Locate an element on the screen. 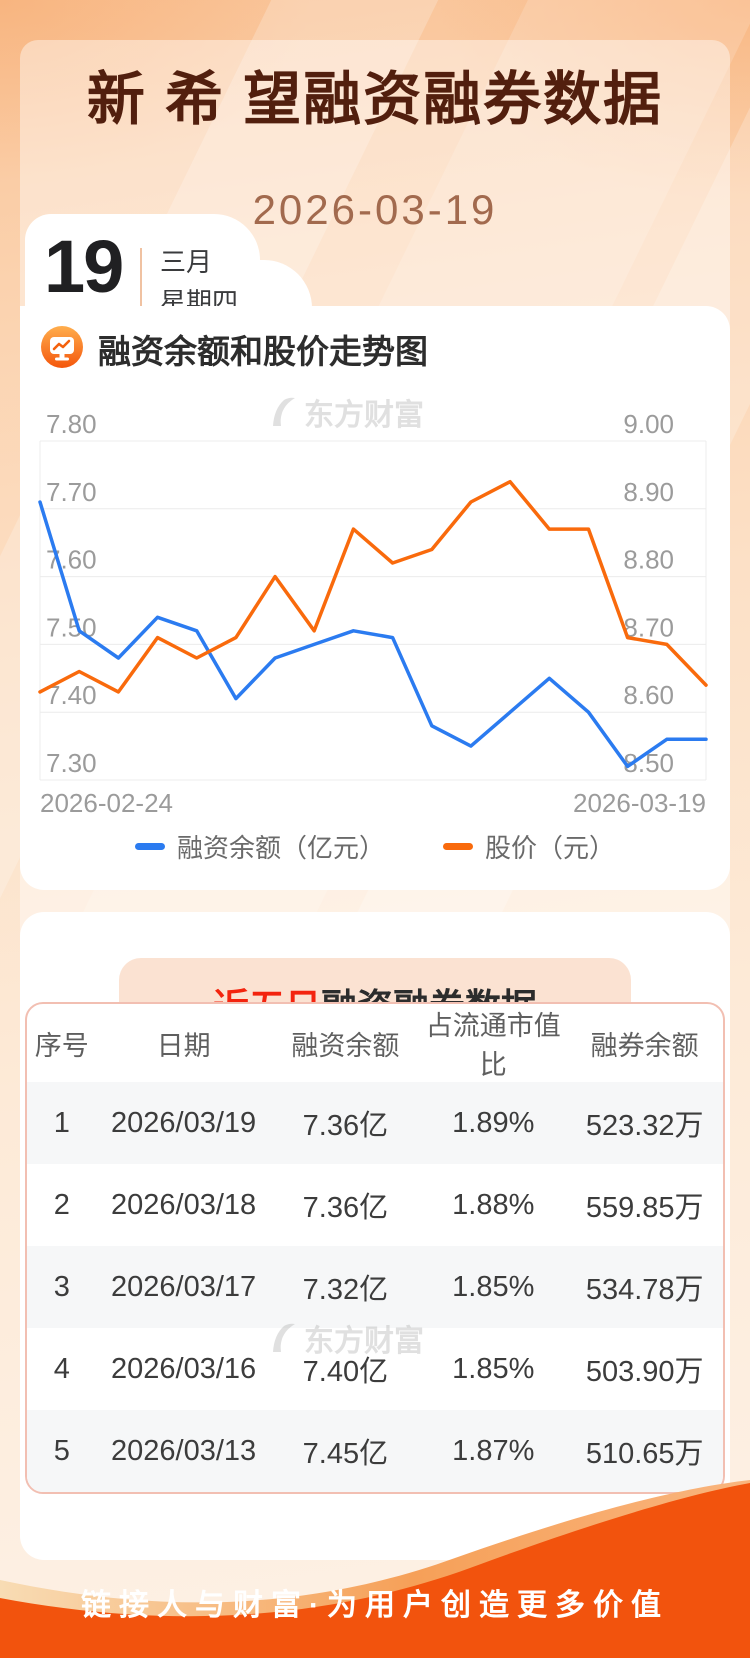  chart-legend: 融资余额（亿元） 股价（元） is located at coordinates (375, 846).